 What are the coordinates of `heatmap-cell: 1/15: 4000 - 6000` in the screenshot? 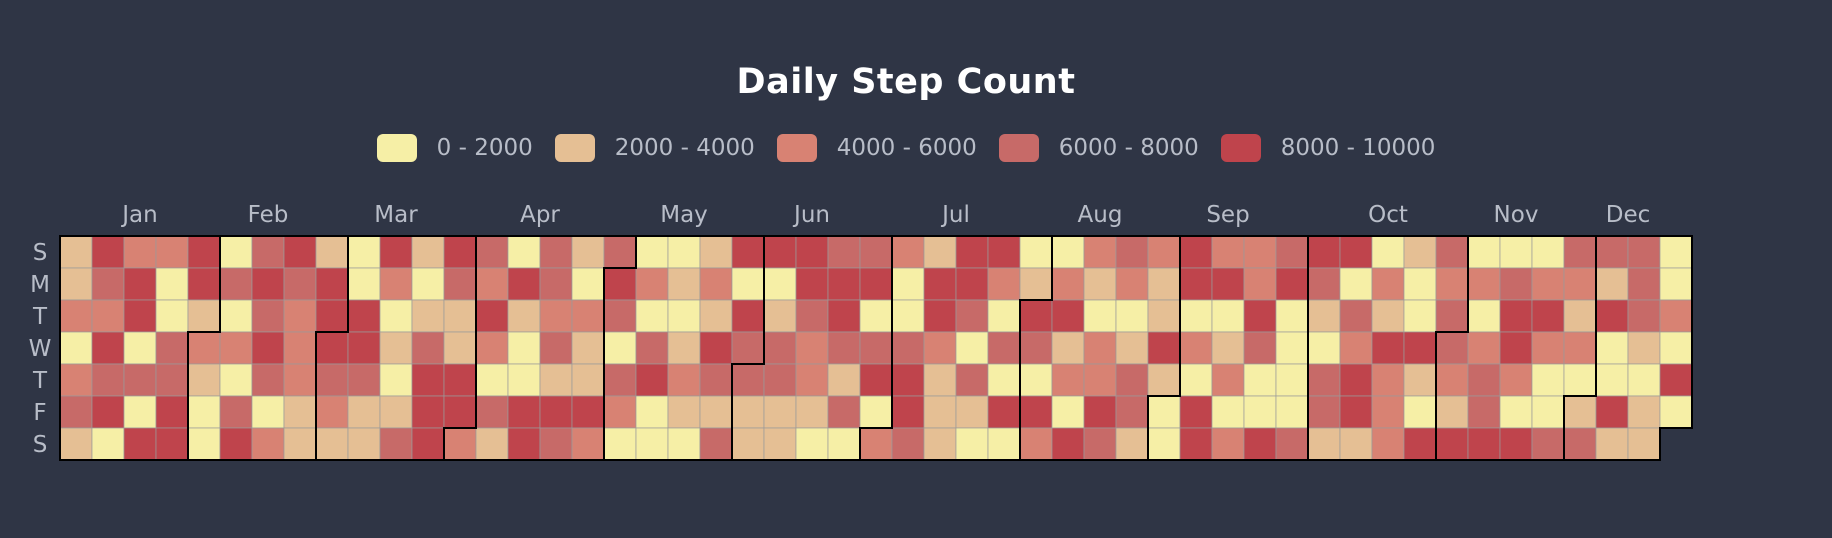 It's located at (140, 252).